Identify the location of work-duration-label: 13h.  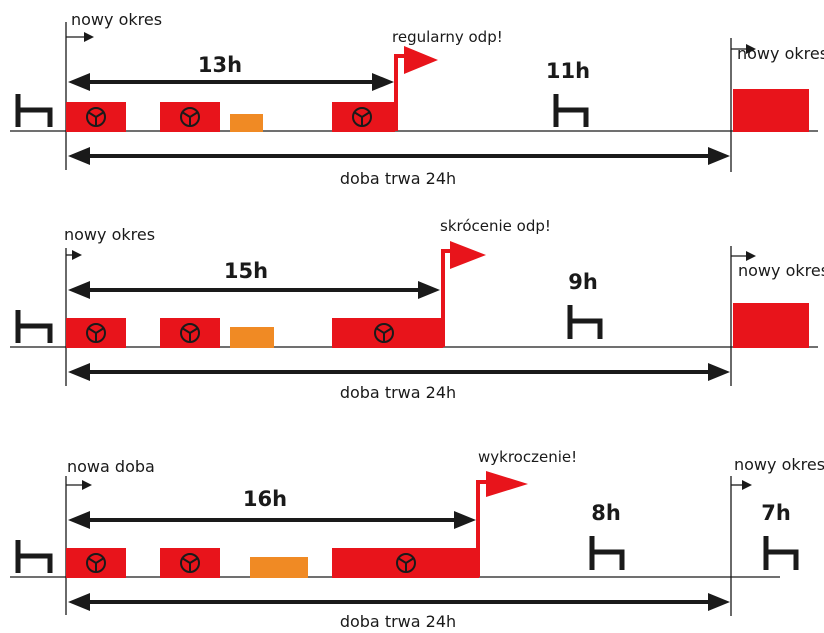
(220, 65).